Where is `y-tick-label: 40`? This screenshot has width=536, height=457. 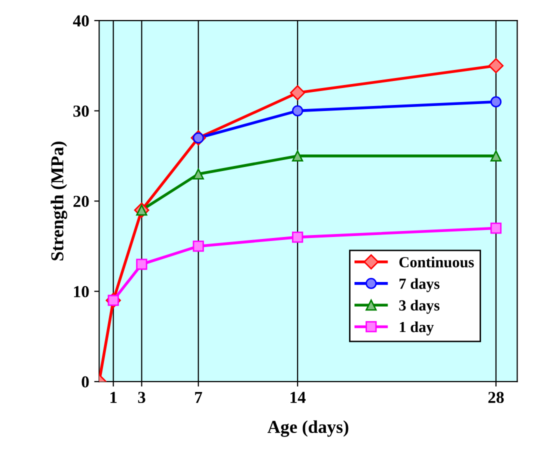 y-tick-label: 40 is located at coordinates (81, 21).